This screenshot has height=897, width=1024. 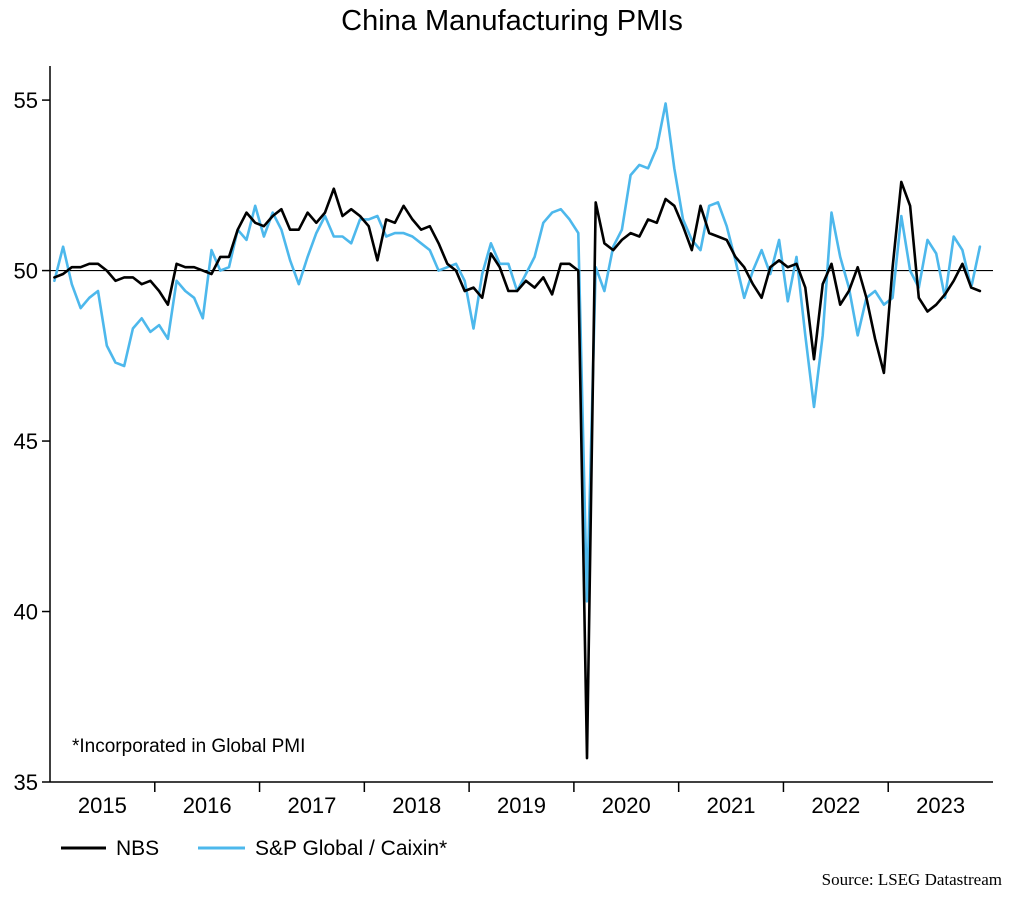 I want to click on x-tick-label: 2015, so click(x=102, y=805).